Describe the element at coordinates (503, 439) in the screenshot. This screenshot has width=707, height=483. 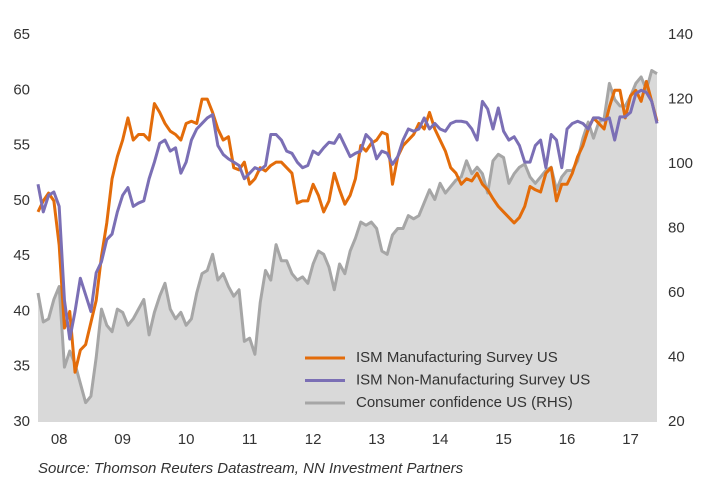
I see `x-tick-label: 15` at that location.